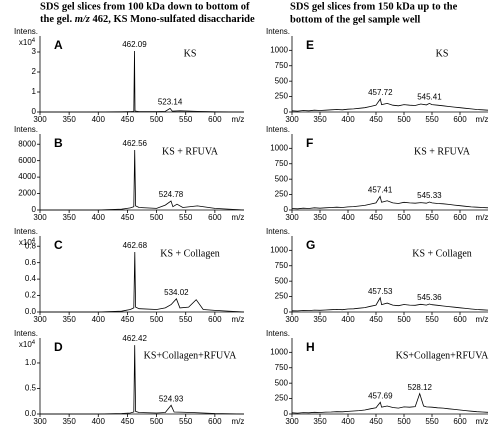  I want to click on y-scale-base: x10, so click(25, 42).